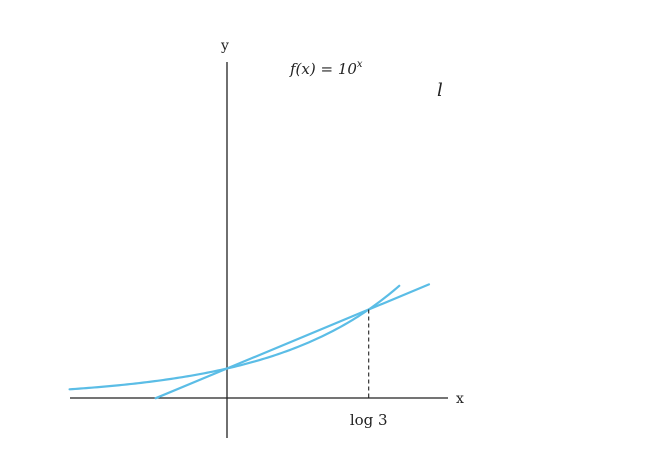 Image resolution: width=661 pixels, height=450 pixels. I want to click on intersection-tick-label: log 3, so click(369, 420).